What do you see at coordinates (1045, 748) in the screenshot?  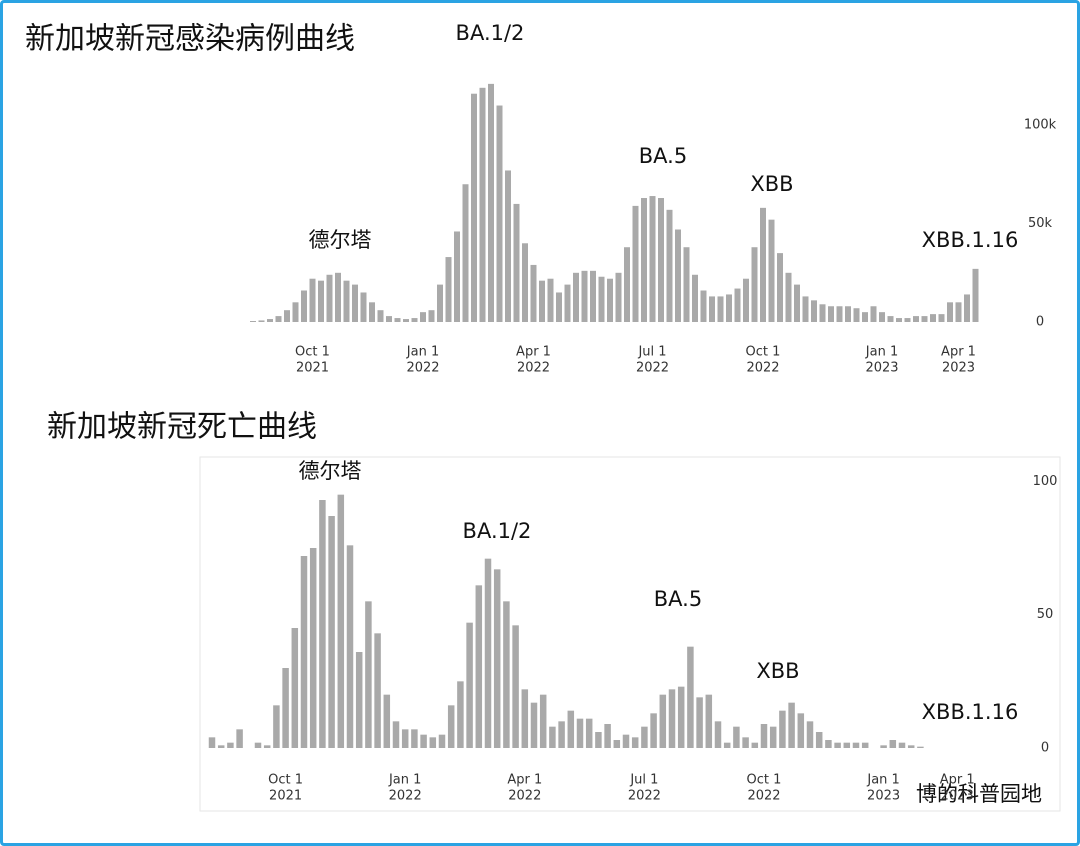 I see `y-tick-label: 0` at bounding box center [1045, 748].